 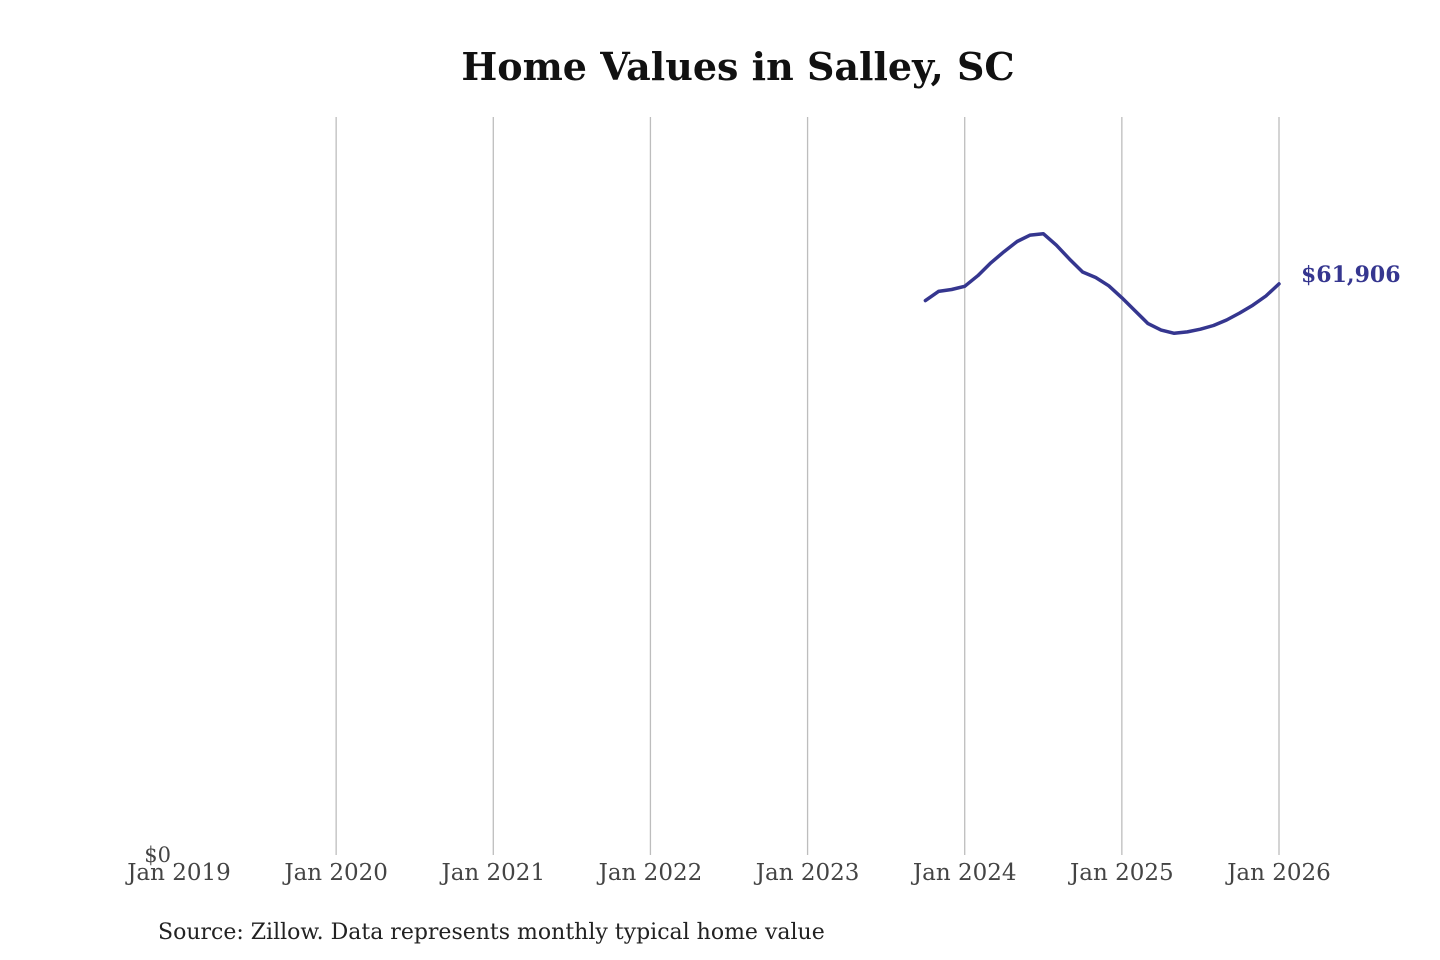 What do you see at coordinates (178, 873) in the screenshot?
I see `x-tick-label: Jan 2019` at bounding box center [178, 873].